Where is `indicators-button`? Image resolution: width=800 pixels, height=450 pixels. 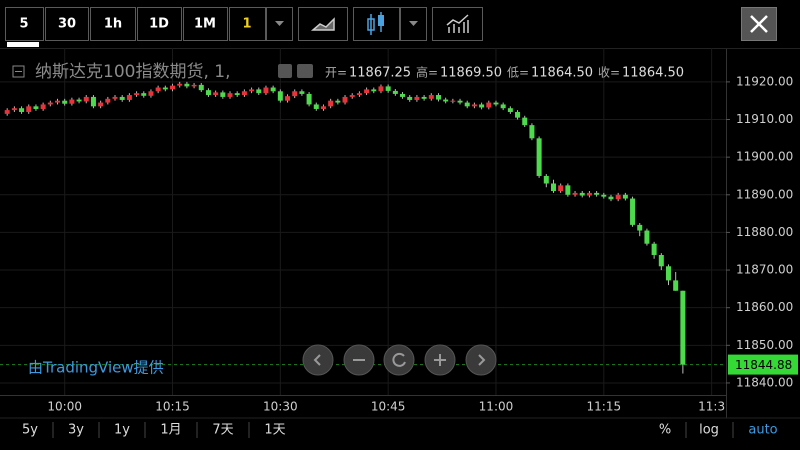 indicators-button is located at coordinates (457, 24).